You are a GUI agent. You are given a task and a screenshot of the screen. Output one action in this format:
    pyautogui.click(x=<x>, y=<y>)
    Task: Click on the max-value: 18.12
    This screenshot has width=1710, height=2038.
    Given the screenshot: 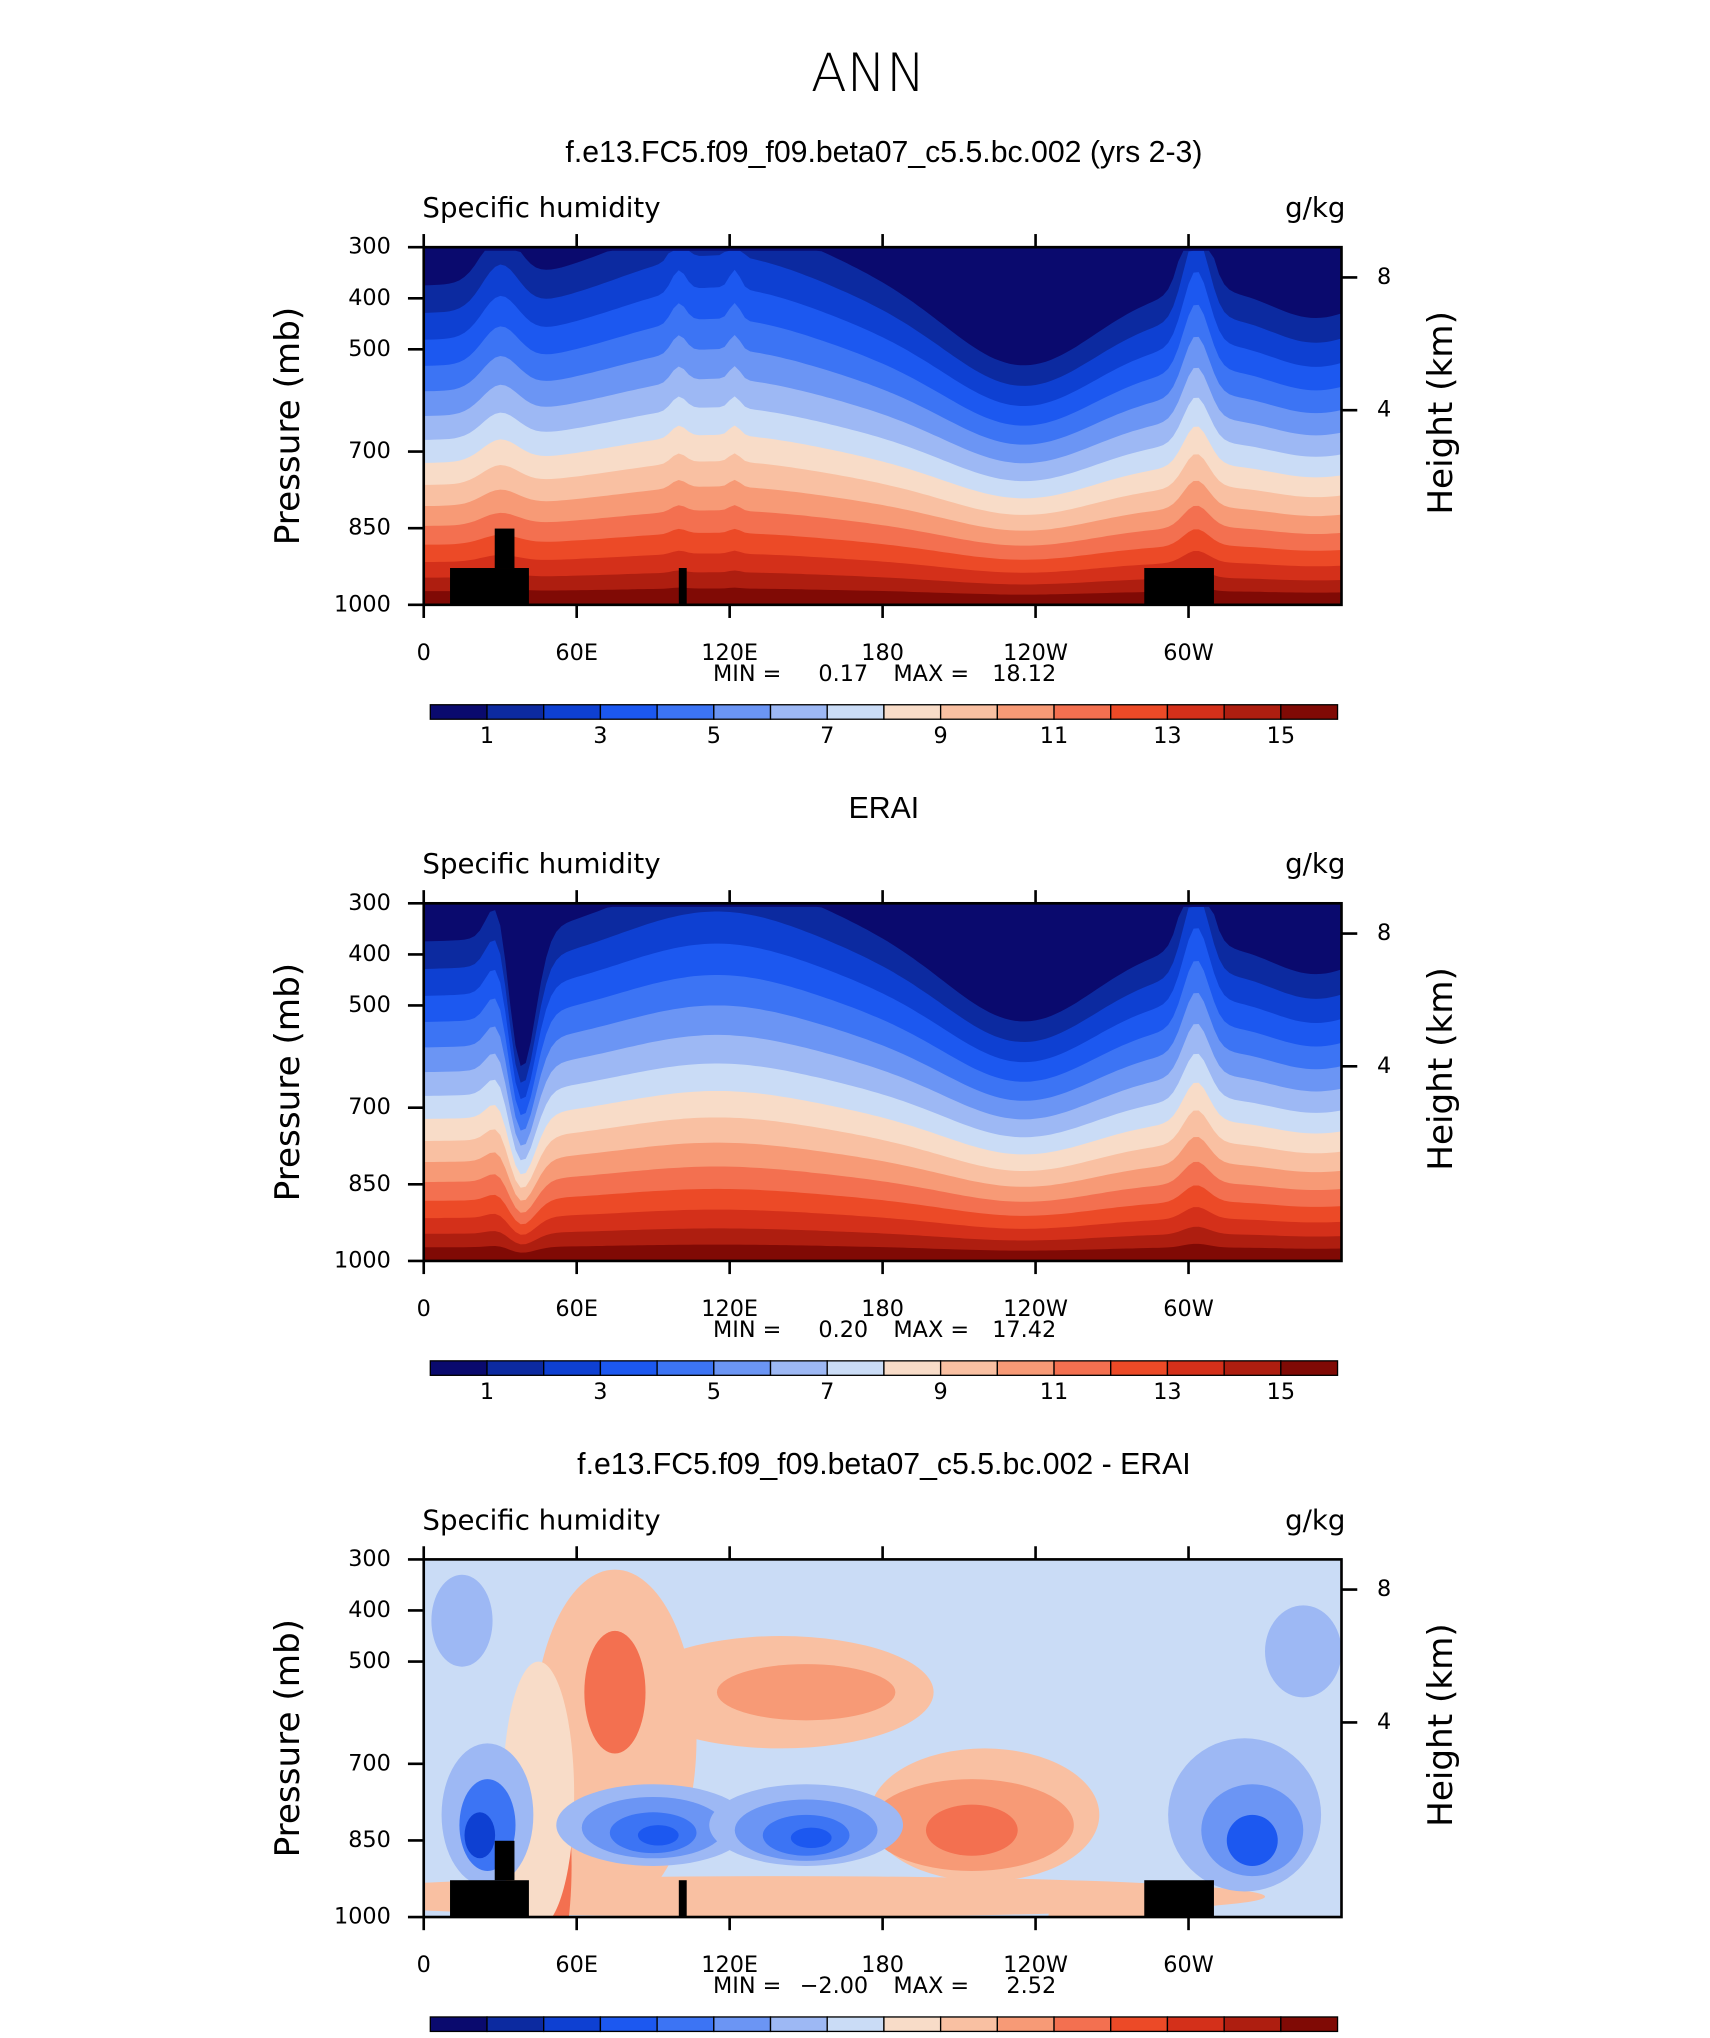 What is the action you would take?
    pyautogui.click(x=1024, y=674)
    